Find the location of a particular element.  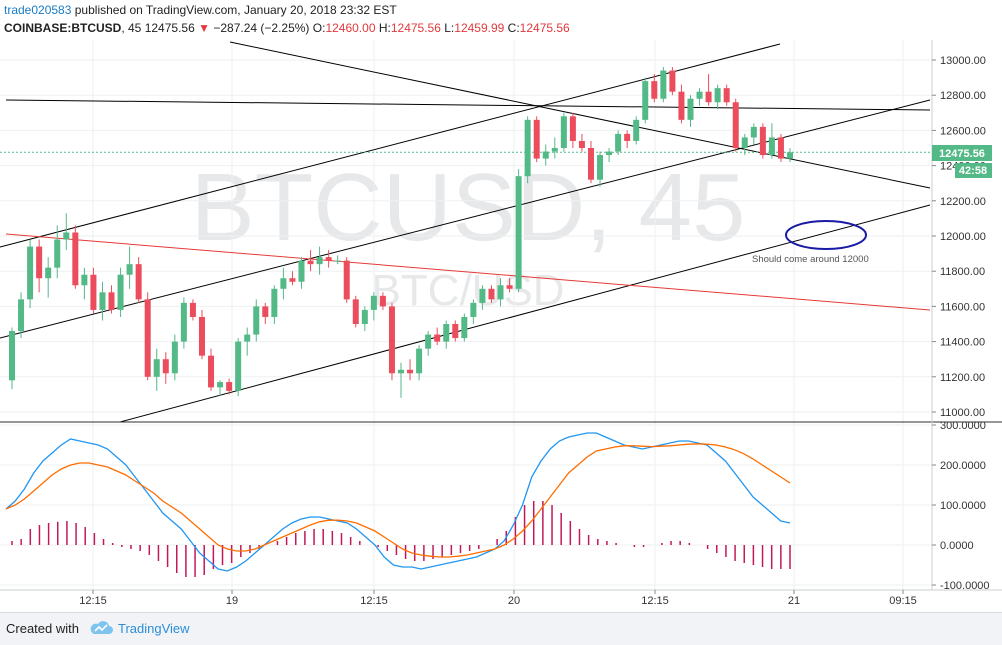

x-tick-label: 19 is located at coordinates (232, 601).